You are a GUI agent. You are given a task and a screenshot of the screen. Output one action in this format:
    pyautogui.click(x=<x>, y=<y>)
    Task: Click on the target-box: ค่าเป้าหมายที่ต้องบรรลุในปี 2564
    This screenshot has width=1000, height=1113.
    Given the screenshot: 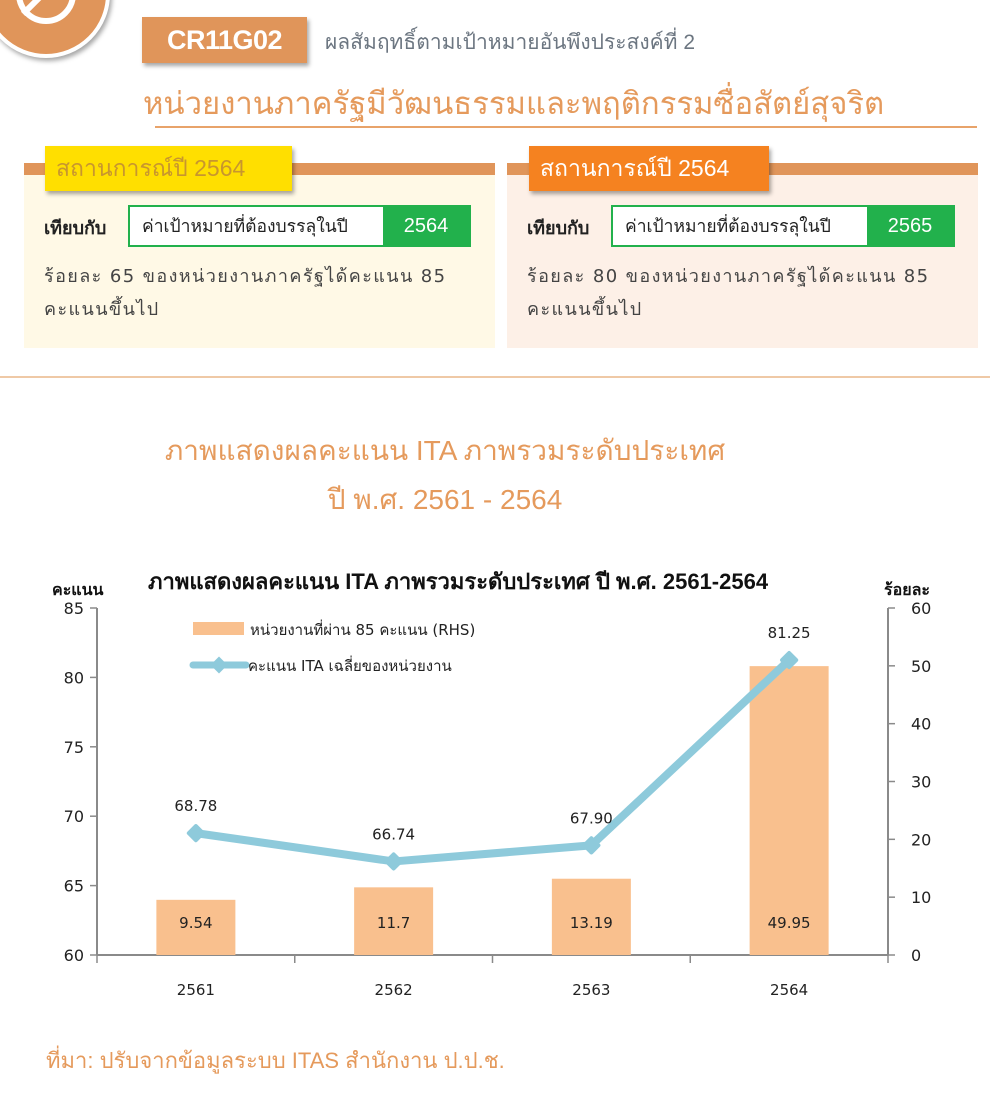 What is the action you would take?
    pyautogui.click(x=299, y=226)
    